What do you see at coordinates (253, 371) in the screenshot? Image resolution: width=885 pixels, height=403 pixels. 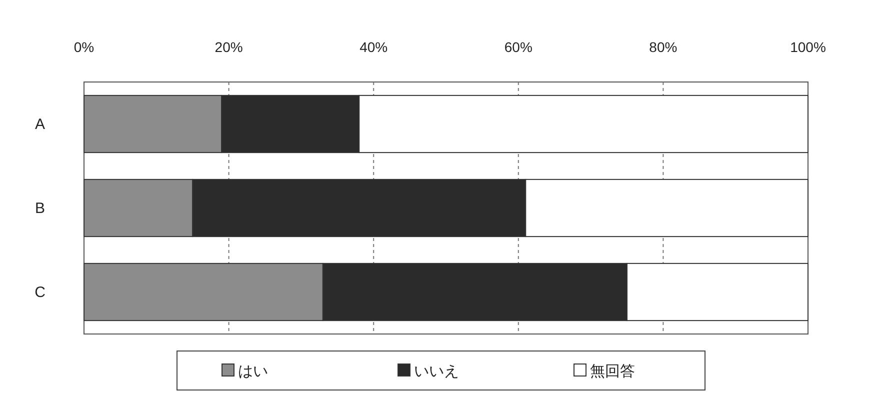 I see `legend-label: はい` at bounding box center [253, 371].